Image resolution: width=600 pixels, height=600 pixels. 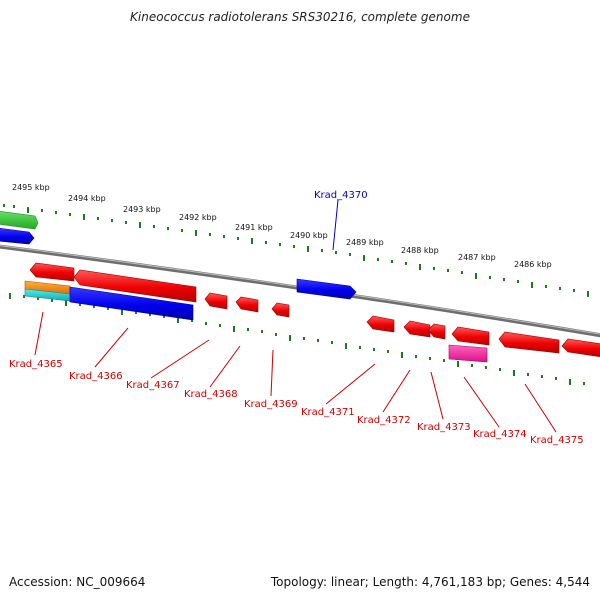 I want to click on gene-label: Krad_4375, so click(x=557, y=440).